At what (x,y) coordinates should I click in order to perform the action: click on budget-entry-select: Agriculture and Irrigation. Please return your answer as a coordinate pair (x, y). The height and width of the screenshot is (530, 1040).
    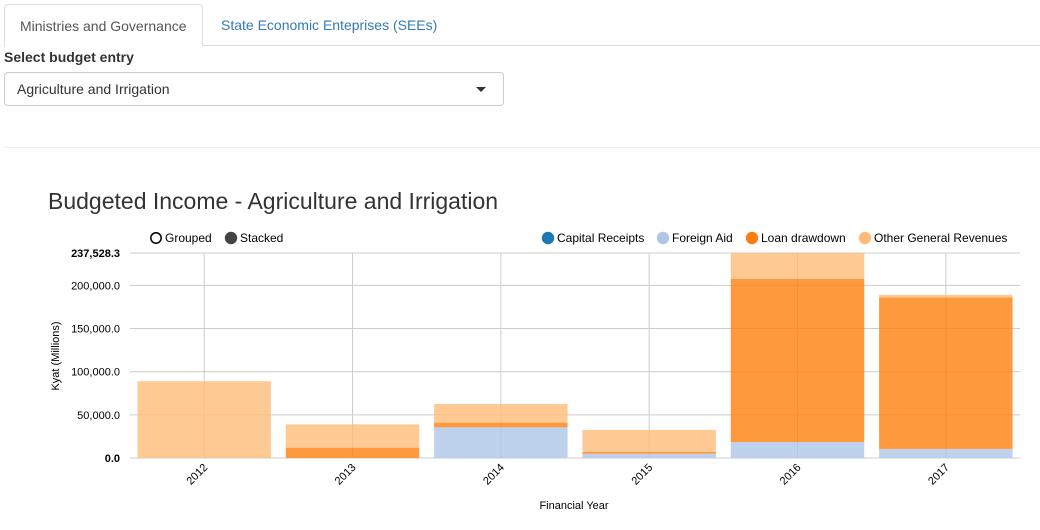
    Looking at the image, I should click on (254, 89).